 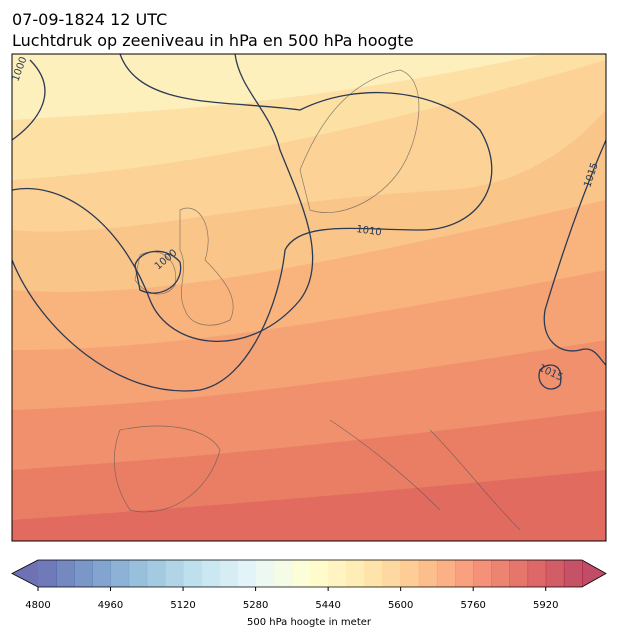 What do you see at coordinates (89, 19) in the screenshot?
I see `date-title: 07-09-1824 12 UTC` at bounding box center [89, 19].